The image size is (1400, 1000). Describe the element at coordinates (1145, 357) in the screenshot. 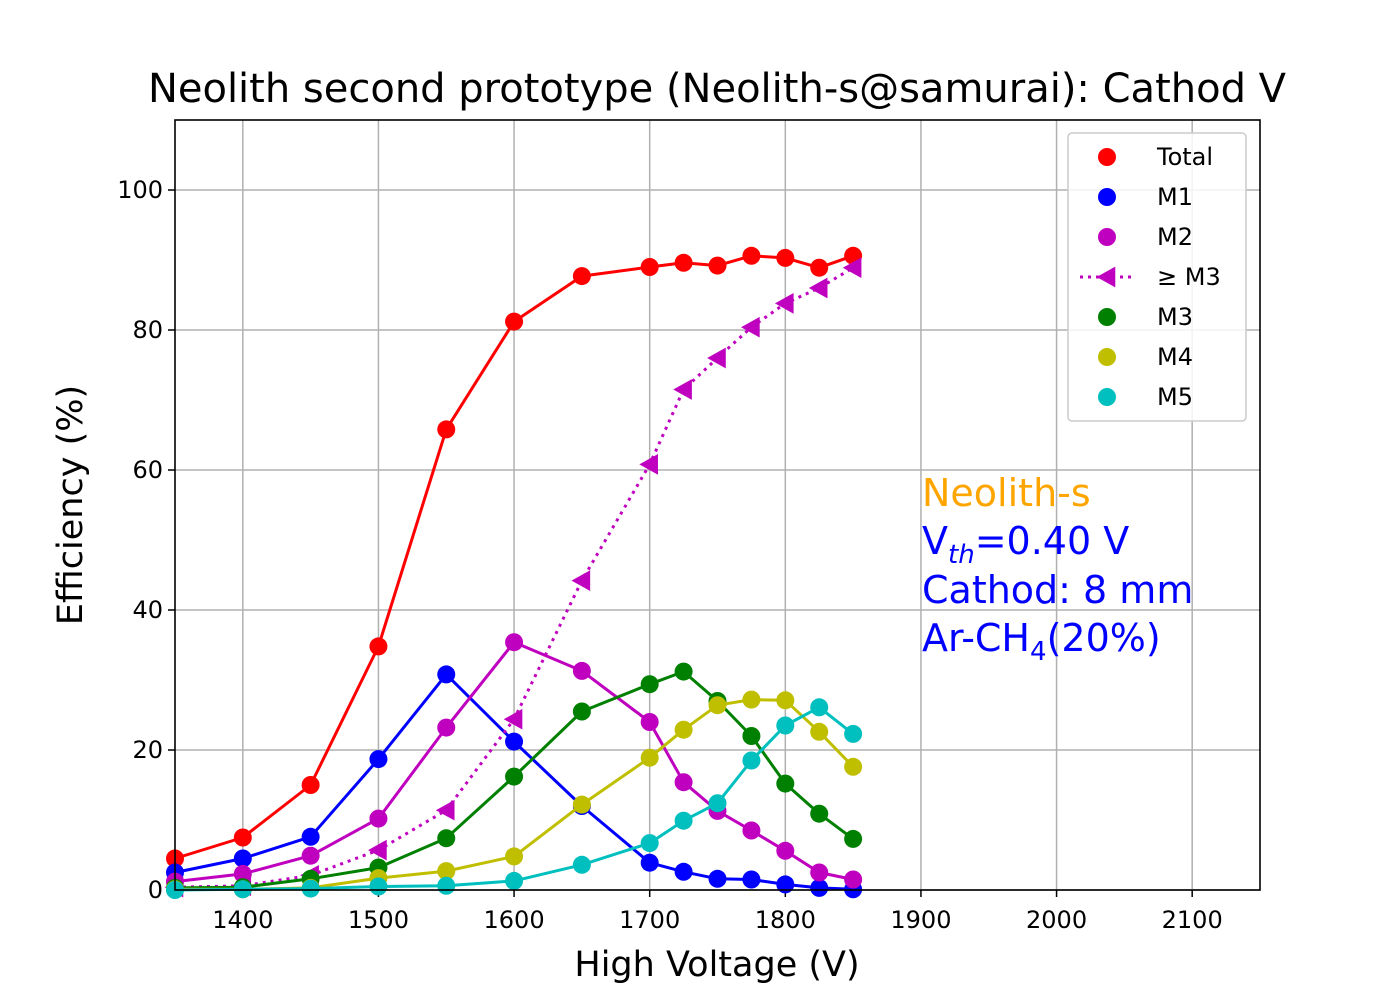

I see `legend-entry: M4` at that location.